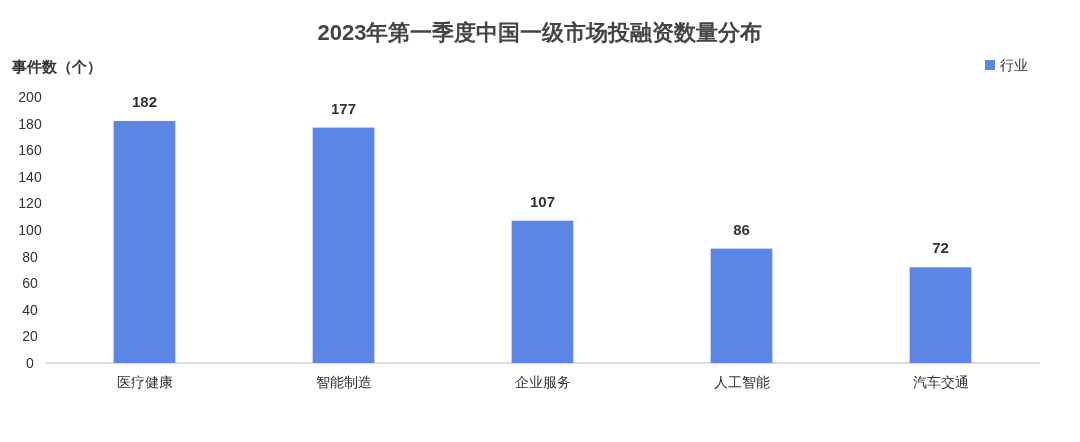 The height and width of the screenshot is (442, 1080). I want to click on y-tick-label: 120, so click(30, 203).